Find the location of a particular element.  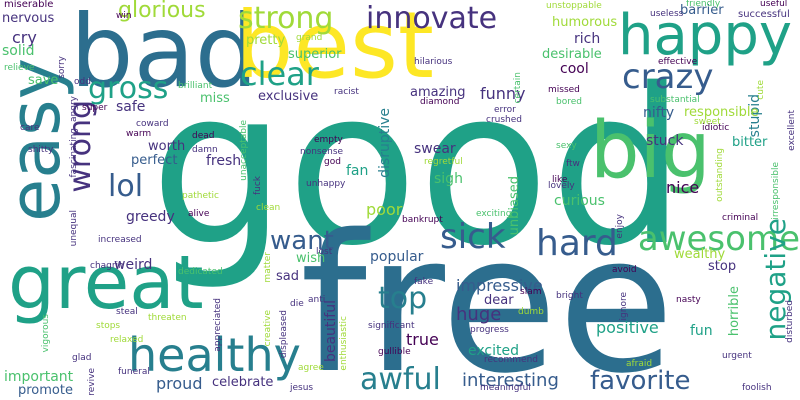

word-exclusive: exclusive is located at coordinates (288, 96).